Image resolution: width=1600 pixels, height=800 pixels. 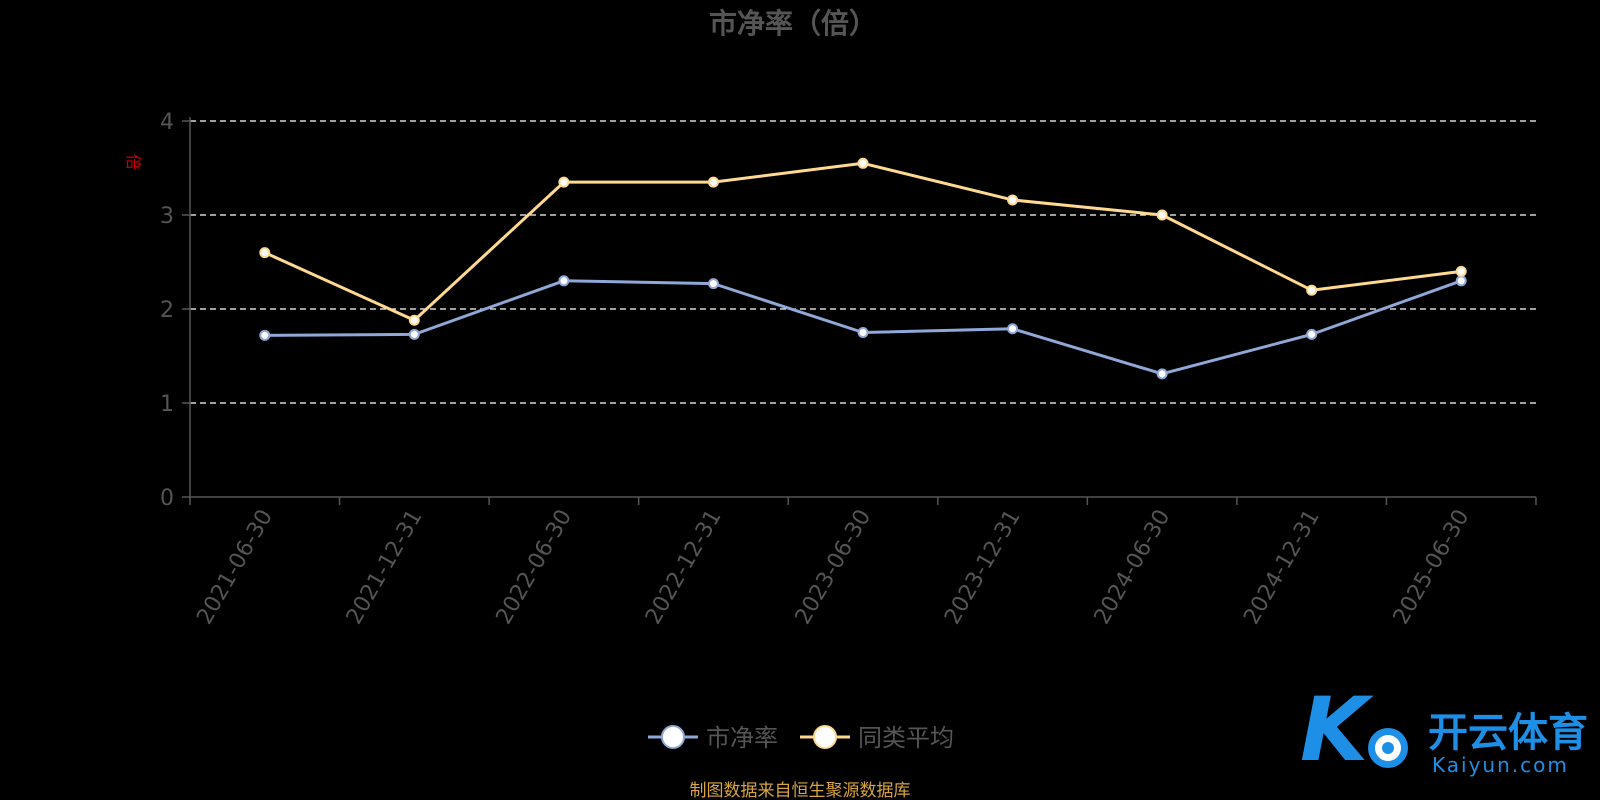 I want to click on y-tick-label: 2, so click(x=167, y=310).